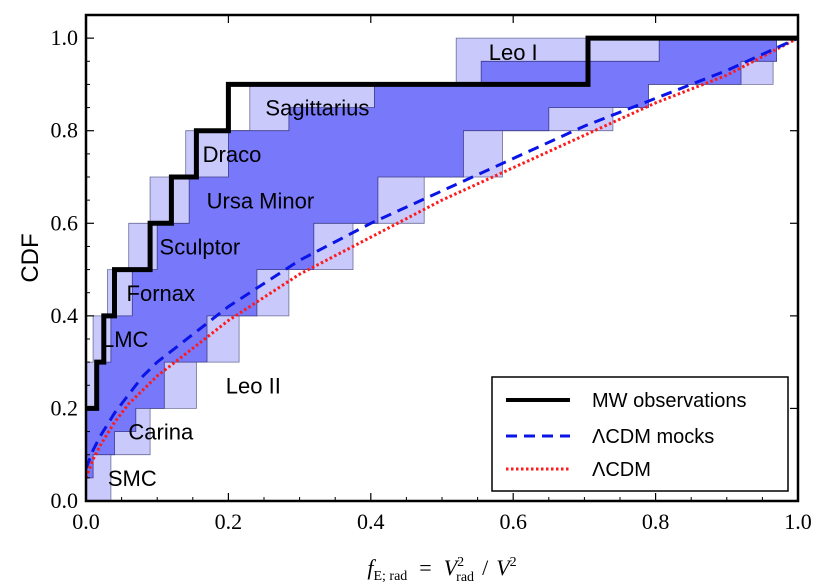 This screenshot has height=586, width=830. I want to click on x-tick-label: 0.4, so click(371, 521).